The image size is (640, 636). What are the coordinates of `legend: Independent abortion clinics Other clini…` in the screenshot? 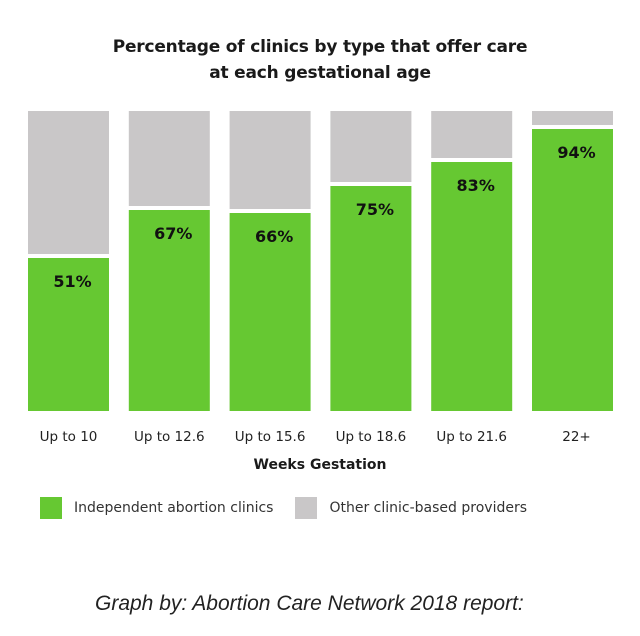 It's located at (294, 508).